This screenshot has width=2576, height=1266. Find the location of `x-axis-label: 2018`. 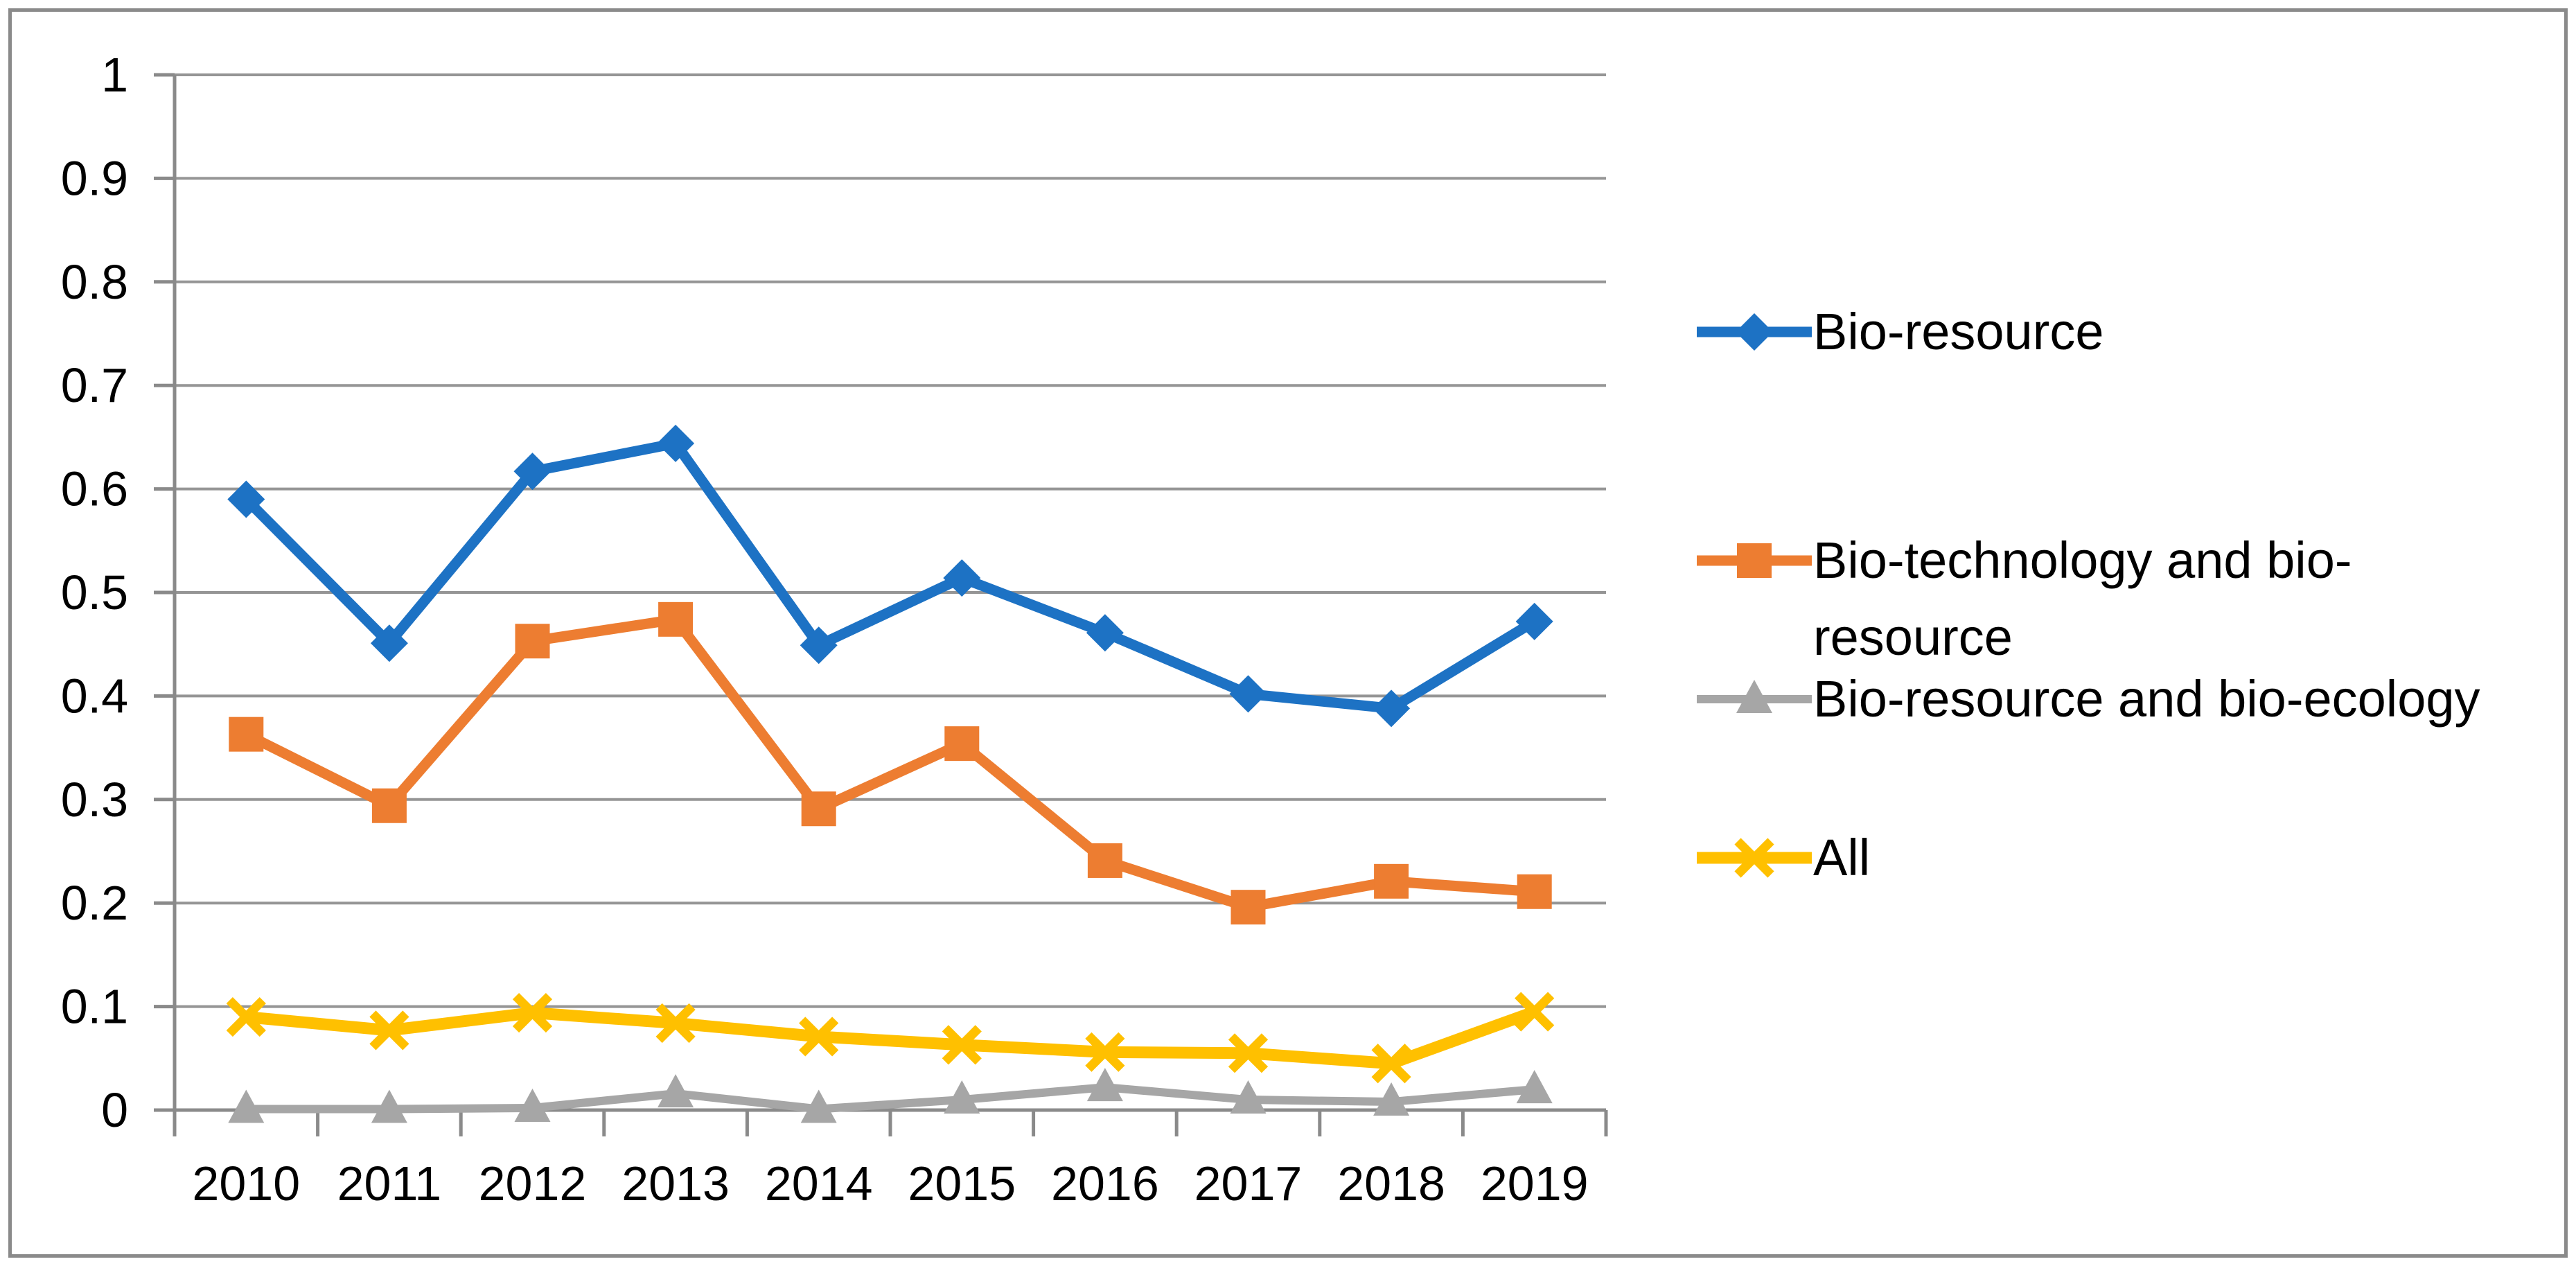

x-axis-label: 2018 is located at coordinates (1391, 1184).